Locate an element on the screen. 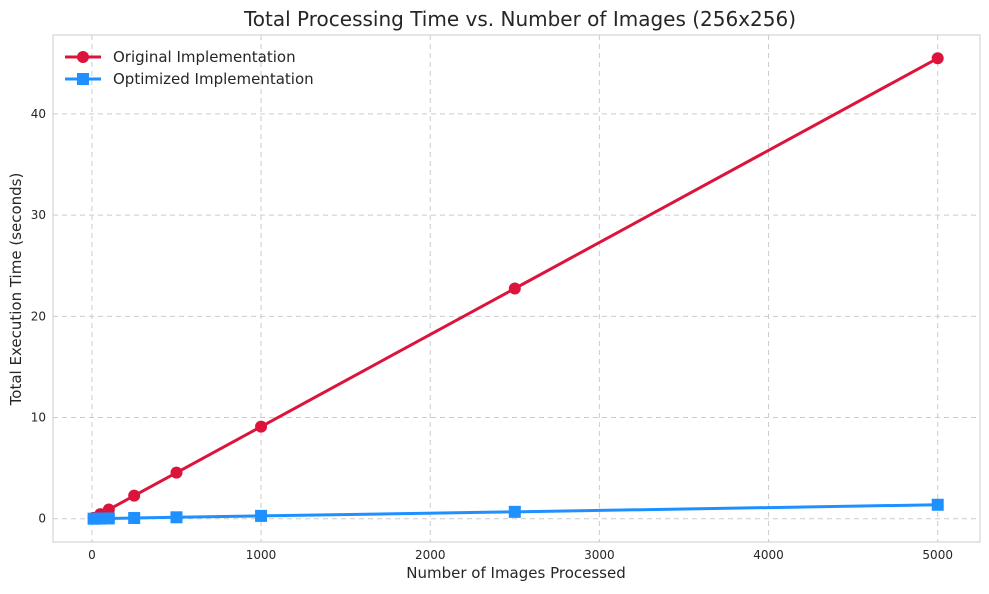  x-tick-label: 0 is located at coordinates (92, 555).